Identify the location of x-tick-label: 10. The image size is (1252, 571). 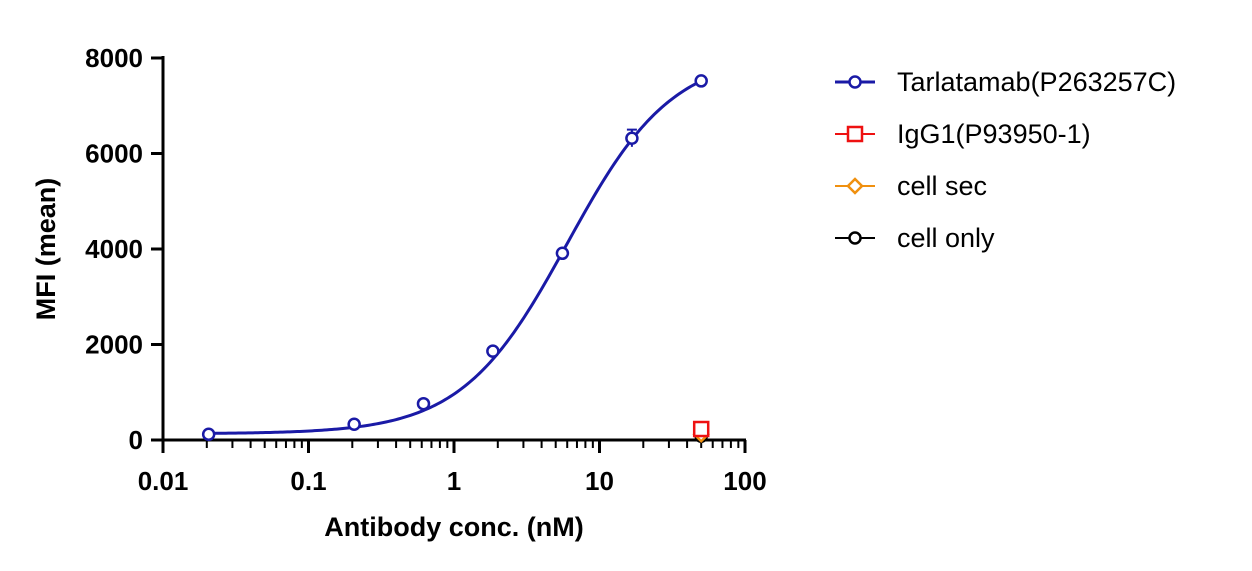
(599, 481).